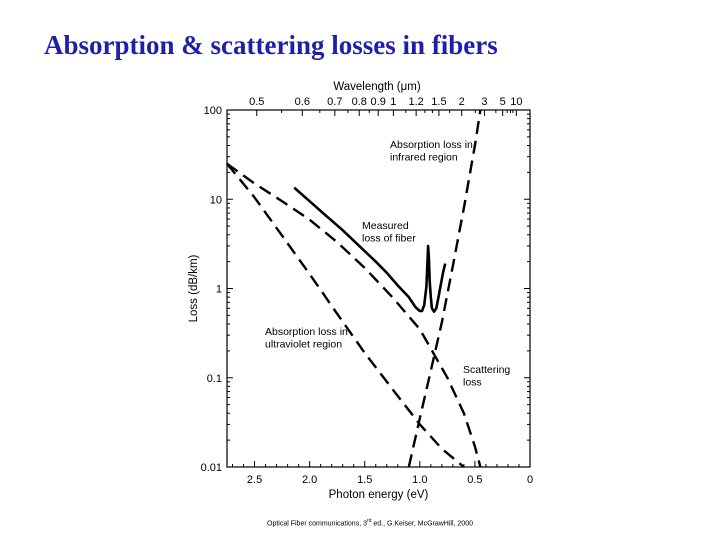 This screenshot has height=540, width=720. I want to click on wavelength-tick-label: 5, so click(503, 102).